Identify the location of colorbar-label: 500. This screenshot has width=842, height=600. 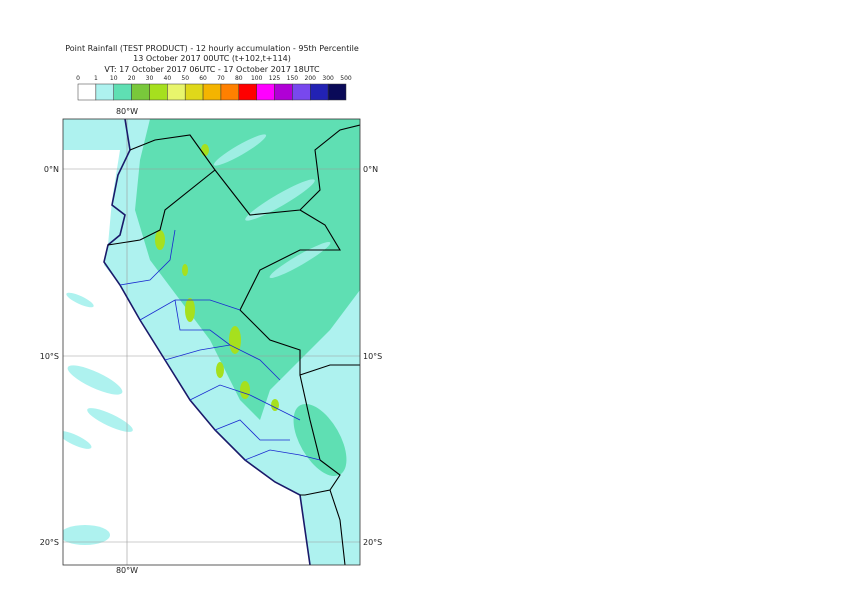
(346, 78).